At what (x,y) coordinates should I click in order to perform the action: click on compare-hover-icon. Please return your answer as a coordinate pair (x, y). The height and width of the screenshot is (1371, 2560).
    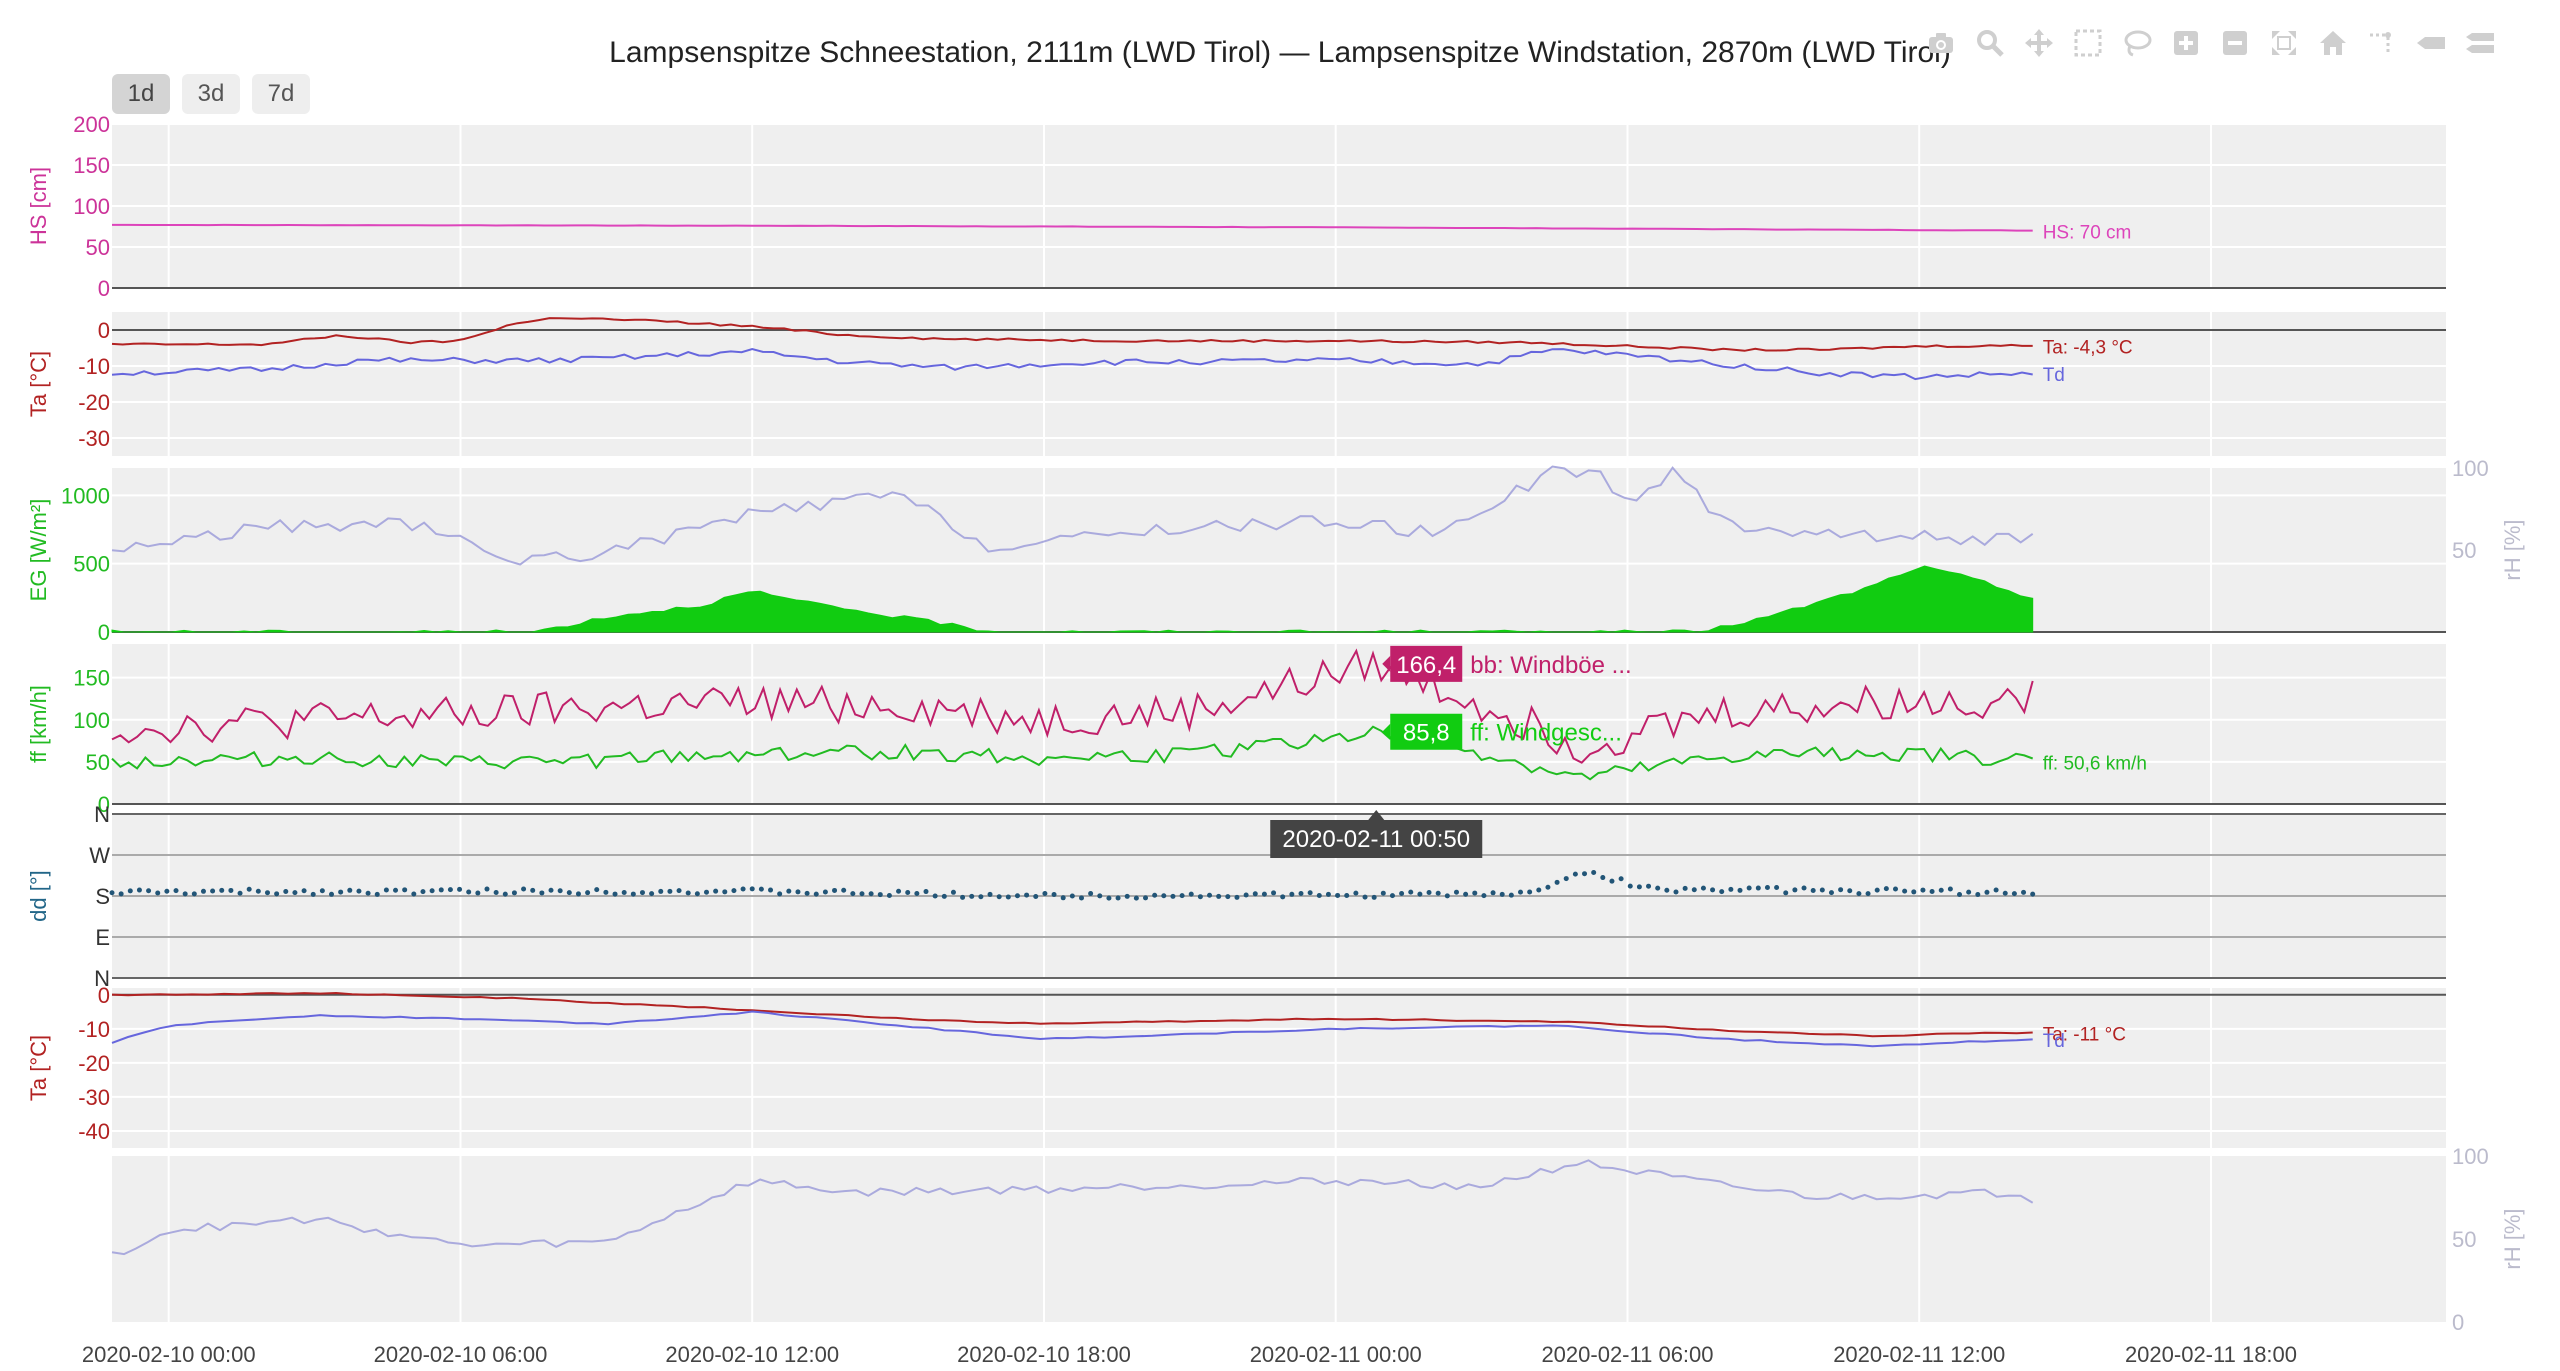
    Looking at the image, I should click on (2431, 43).